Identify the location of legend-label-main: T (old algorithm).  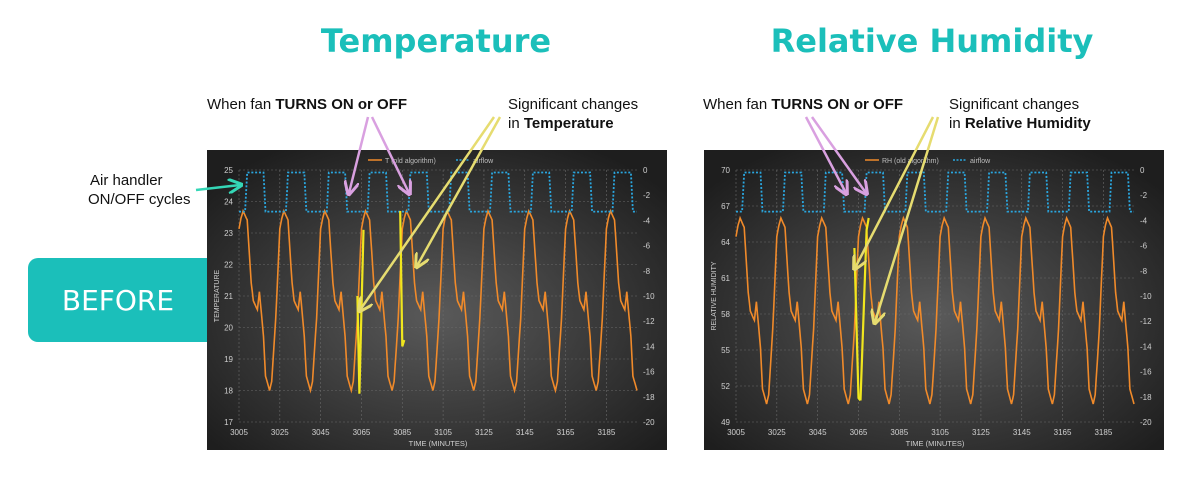
(410, 161).